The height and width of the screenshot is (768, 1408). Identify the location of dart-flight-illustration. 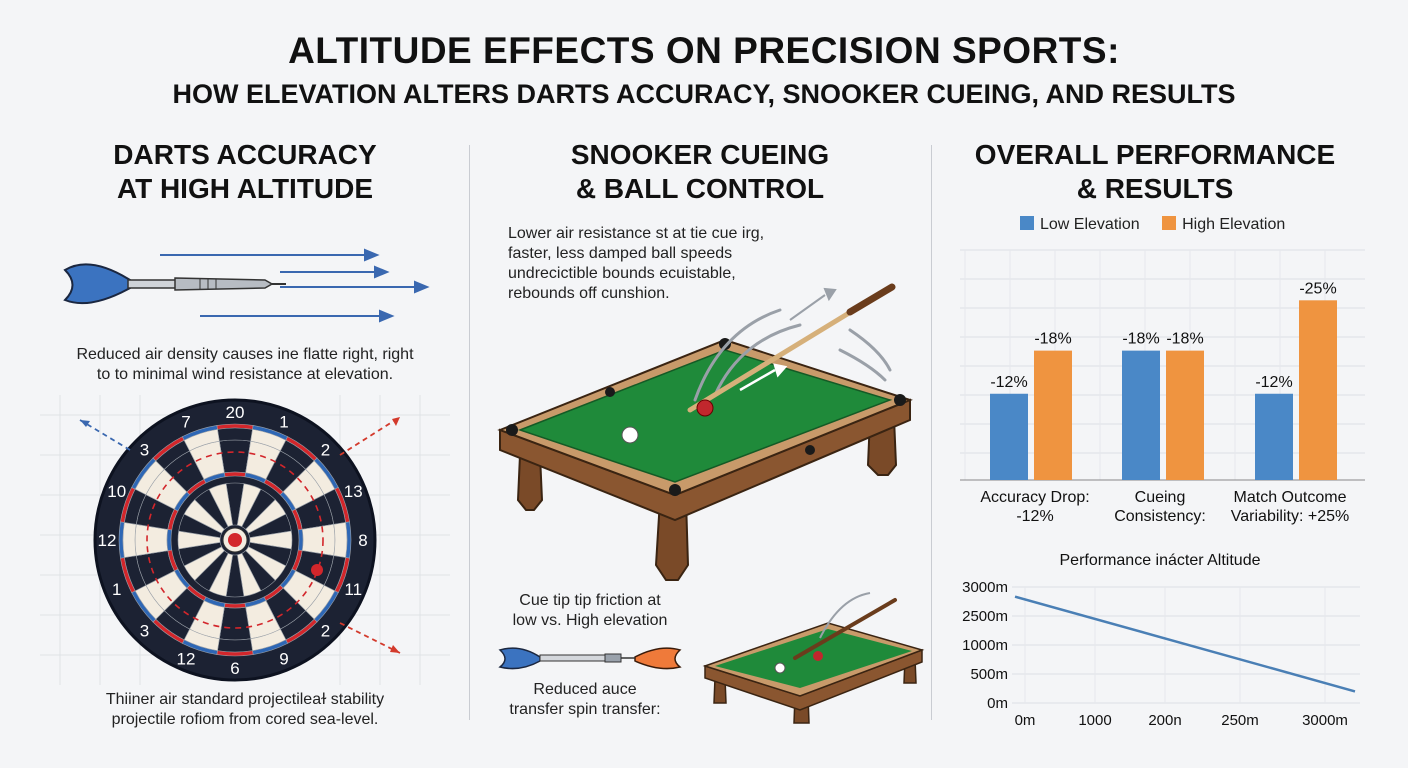
(246, 285).